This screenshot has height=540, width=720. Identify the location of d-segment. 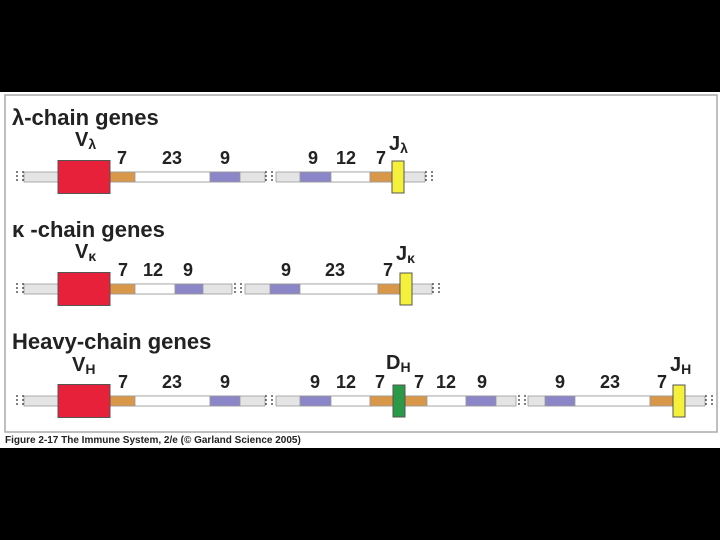
(399, 401).